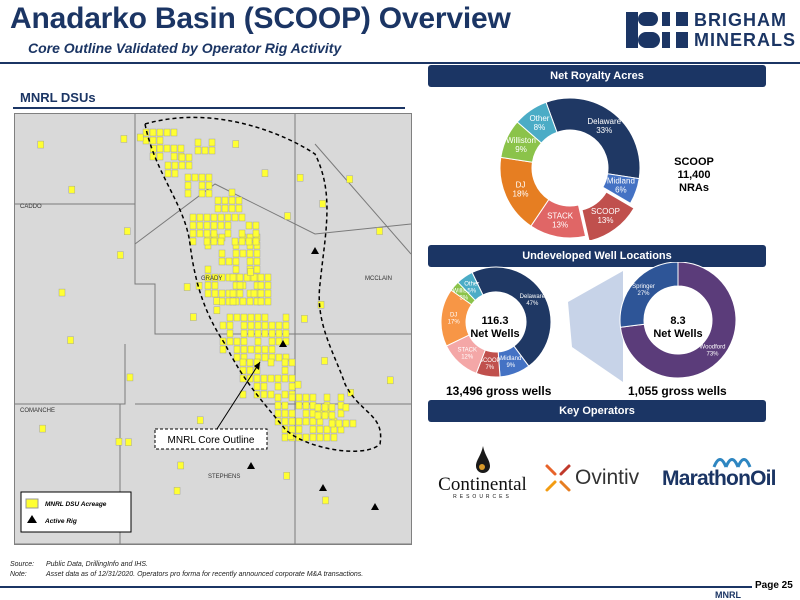 The height and width of the screenshot is (600, 800). I want to click on ticker-label: MNRL, so click(728, 595).